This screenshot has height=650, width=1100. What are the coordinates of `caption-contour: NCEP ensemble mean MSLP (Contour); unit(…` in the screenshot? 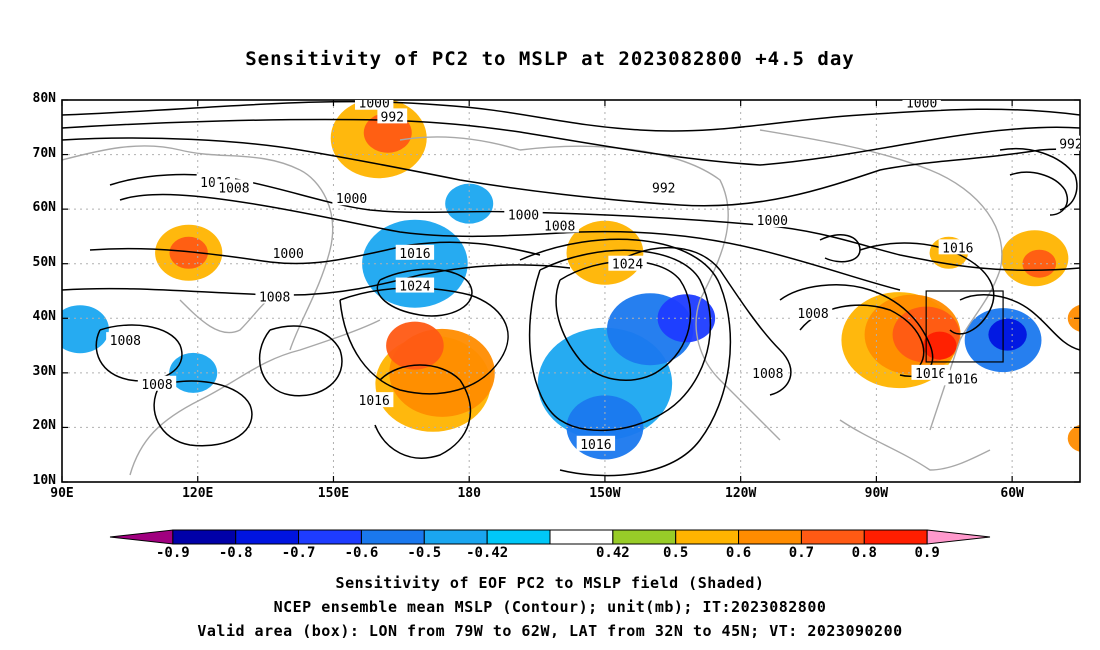 It's located at (550, 607).